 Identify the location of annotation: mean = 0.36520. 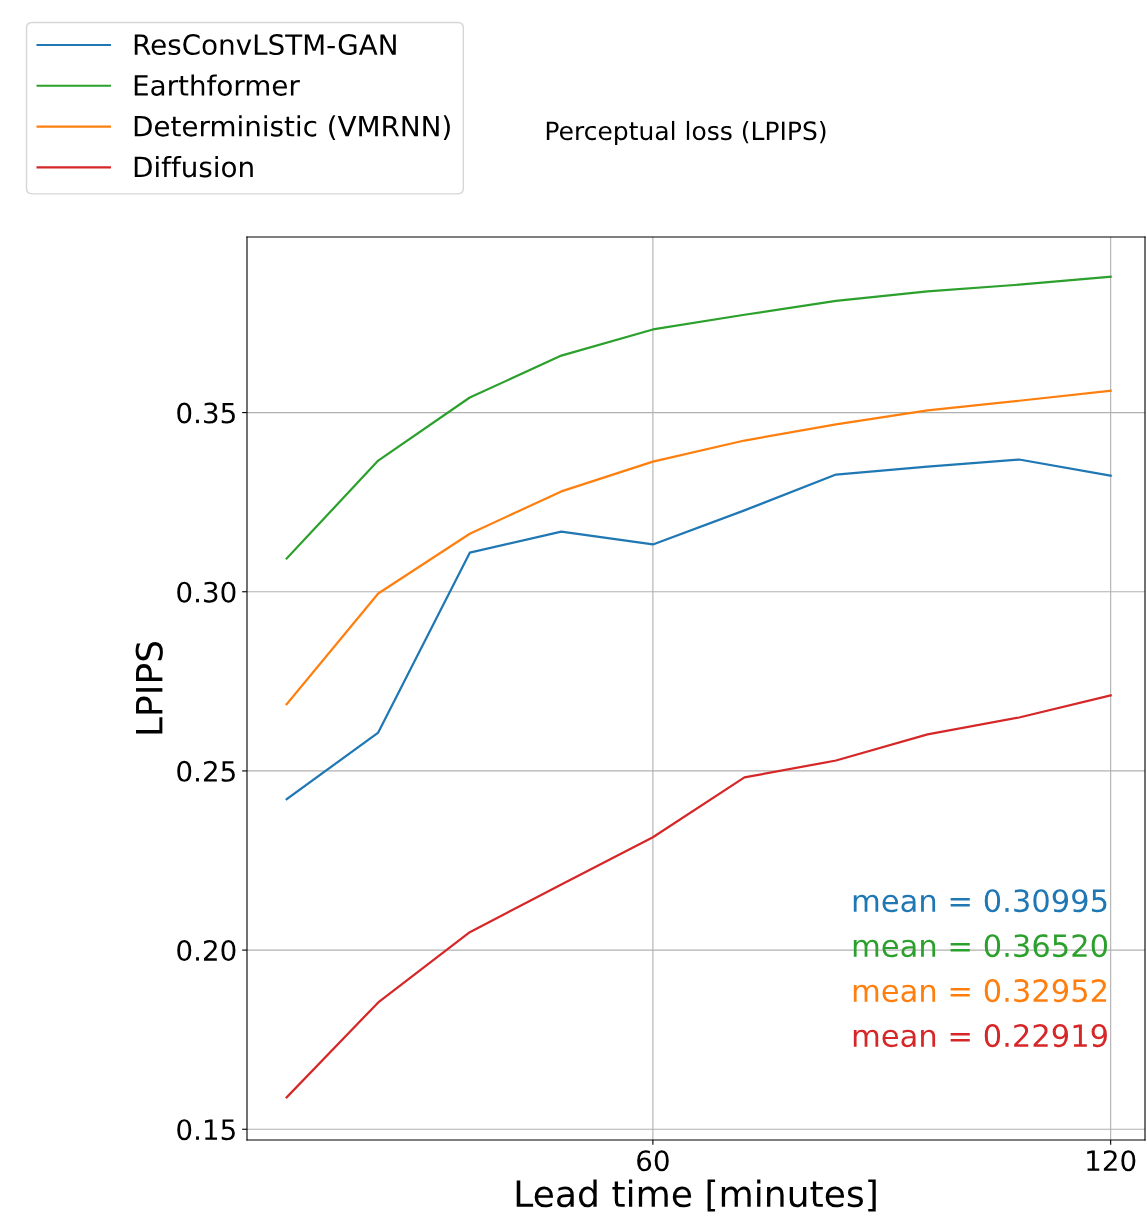
(980, 946).